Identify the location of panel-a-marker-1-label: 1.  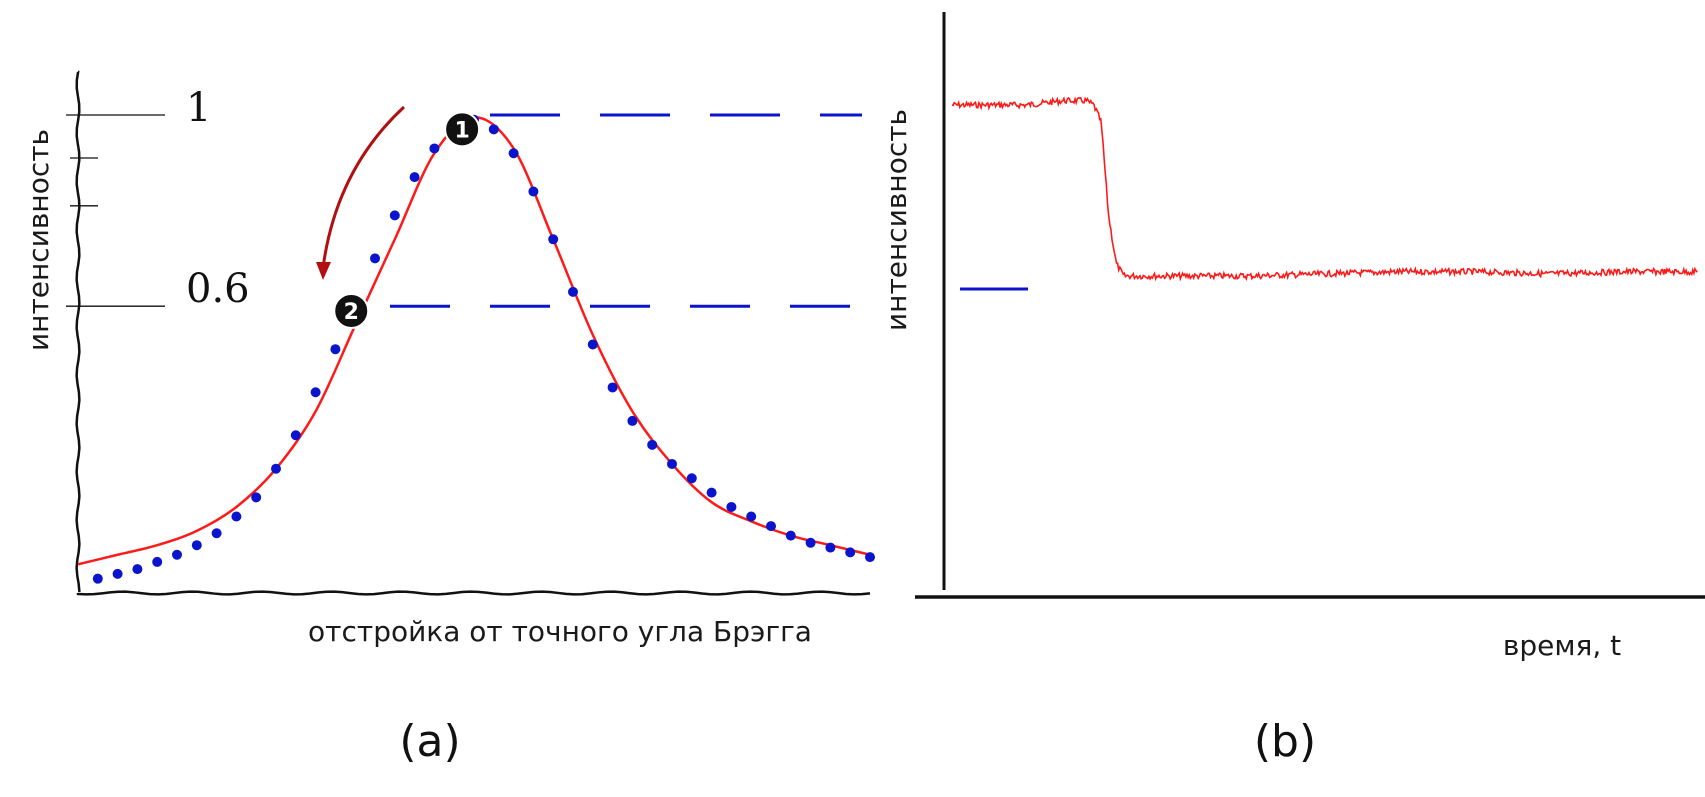
(461, 130).